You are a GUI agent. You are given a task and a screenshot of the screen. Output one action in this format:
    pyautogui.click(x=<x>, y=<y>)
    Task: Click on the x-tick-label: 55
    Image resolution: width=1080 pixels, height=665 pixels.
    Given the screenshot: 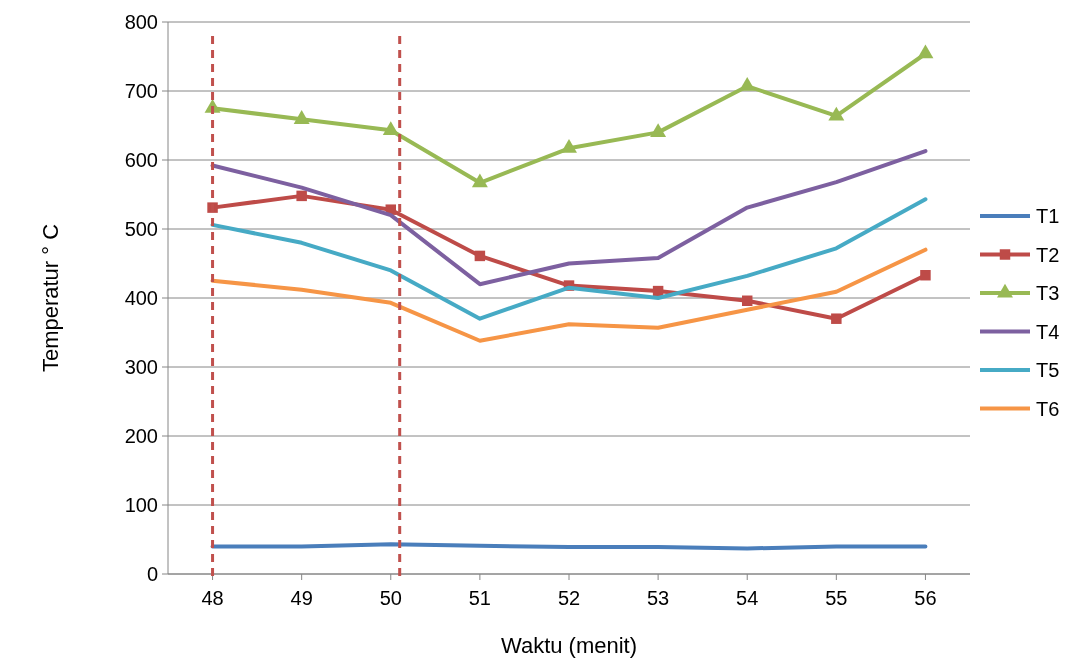 What is the action you would take?
    pyautogui.click(x=836, y=598)
    